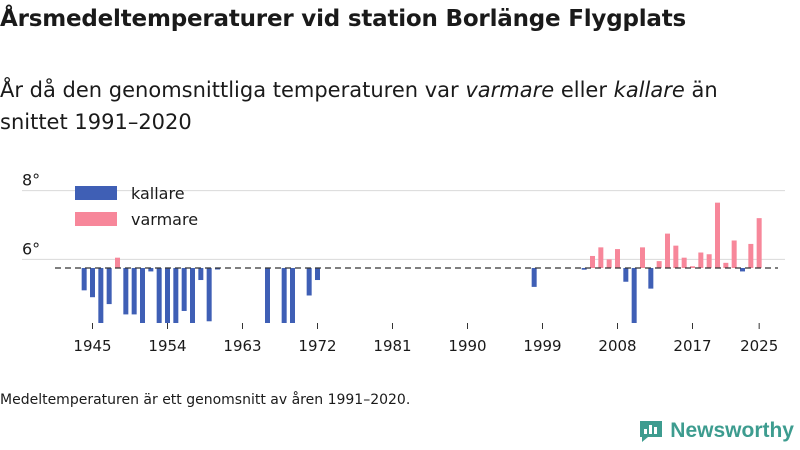  What do you see at coordinates (617, 258) in the screenshot?
I see `bar-2008` at bounding box center [617, 258].